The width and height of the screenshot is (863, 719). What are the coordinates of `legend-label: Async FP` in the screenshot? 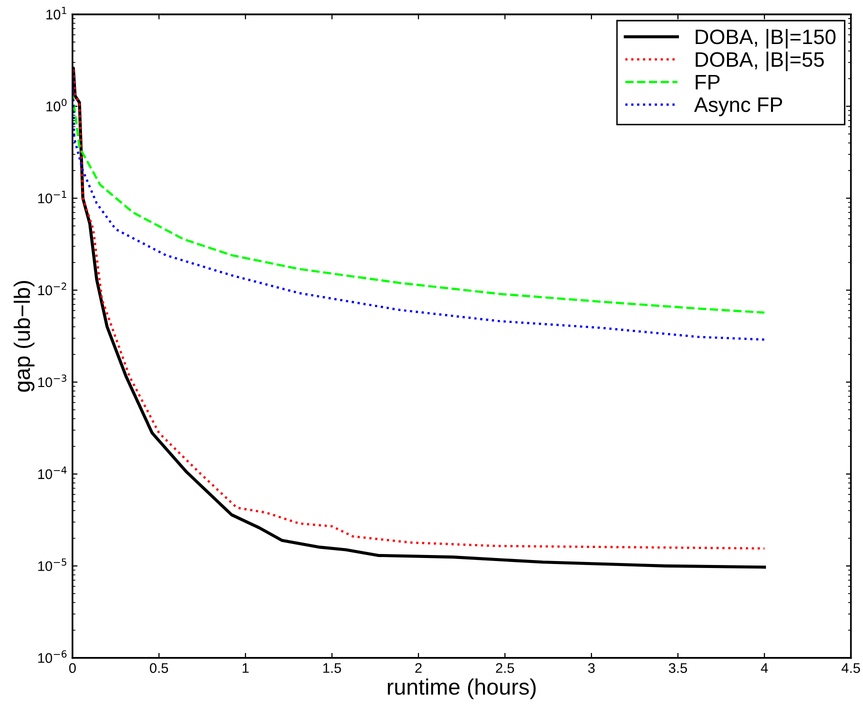 It's located at (738, 107).